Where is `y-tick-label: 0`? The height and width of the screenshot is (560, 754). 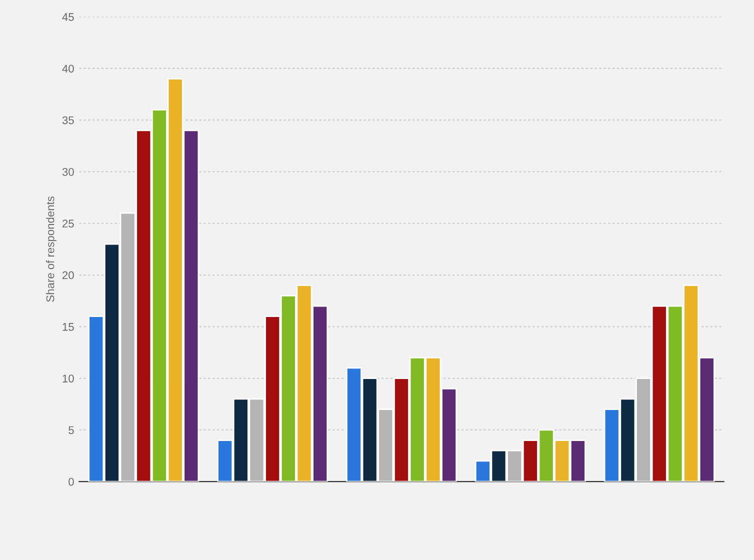 y-tick-label: 0 is located at coordinates (71, 482).